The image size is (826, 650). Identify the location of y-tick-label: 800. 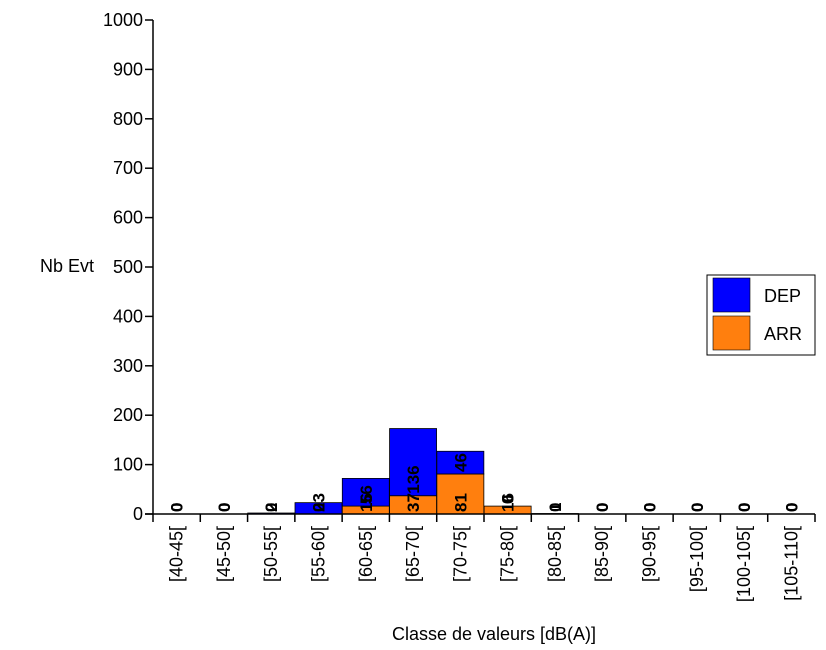
(128, 119).